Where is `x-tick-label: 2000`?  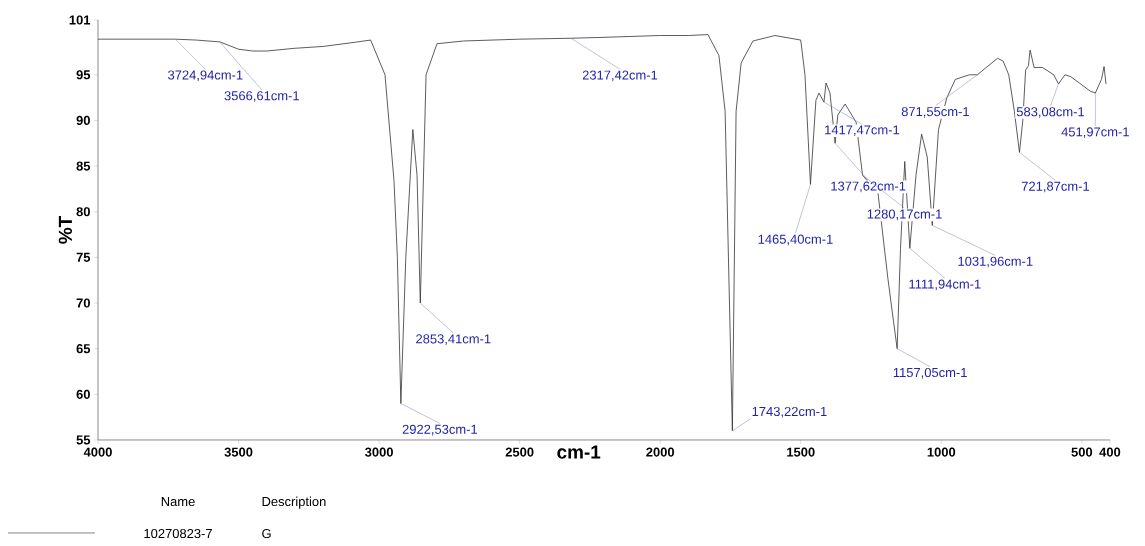 x-tick-label: 2000 is located at coordinates (660, 452).